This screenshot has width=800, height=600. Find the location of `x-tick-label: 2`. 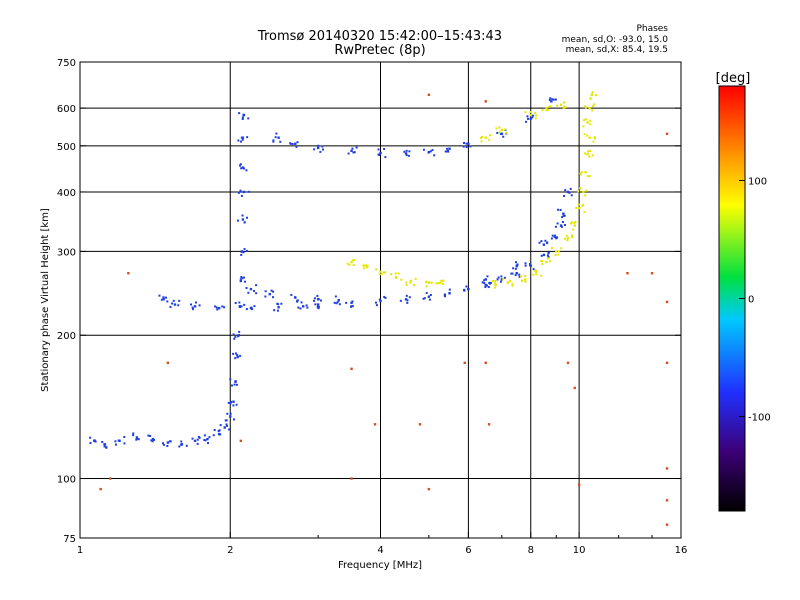

x-tick-label: 2 is located at coordinates (230, 550).